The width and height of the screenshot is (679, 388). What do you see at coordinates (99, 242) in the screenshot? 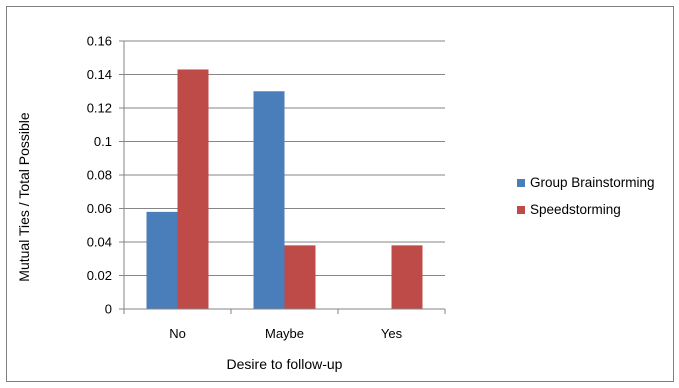
I see `y-tick-label: 0.04` at bounding box center [99, 242].